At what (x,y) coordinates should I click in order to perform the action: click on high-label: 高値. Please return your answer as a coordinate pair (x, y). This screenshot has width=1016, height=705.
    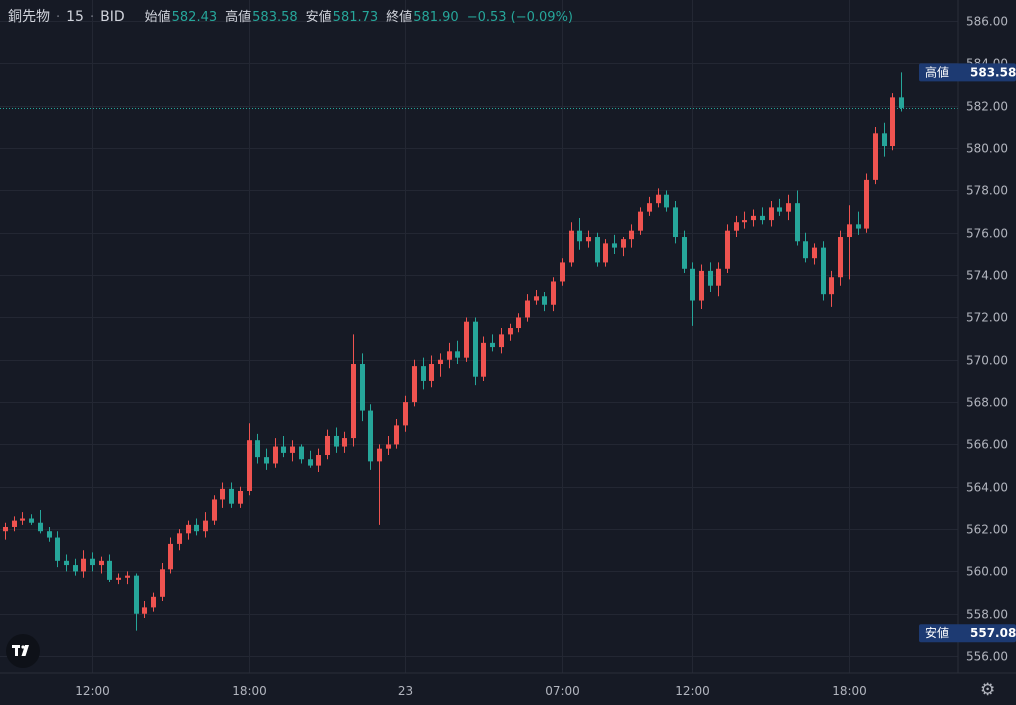
    Looking at the image, I should click on (238, 17).